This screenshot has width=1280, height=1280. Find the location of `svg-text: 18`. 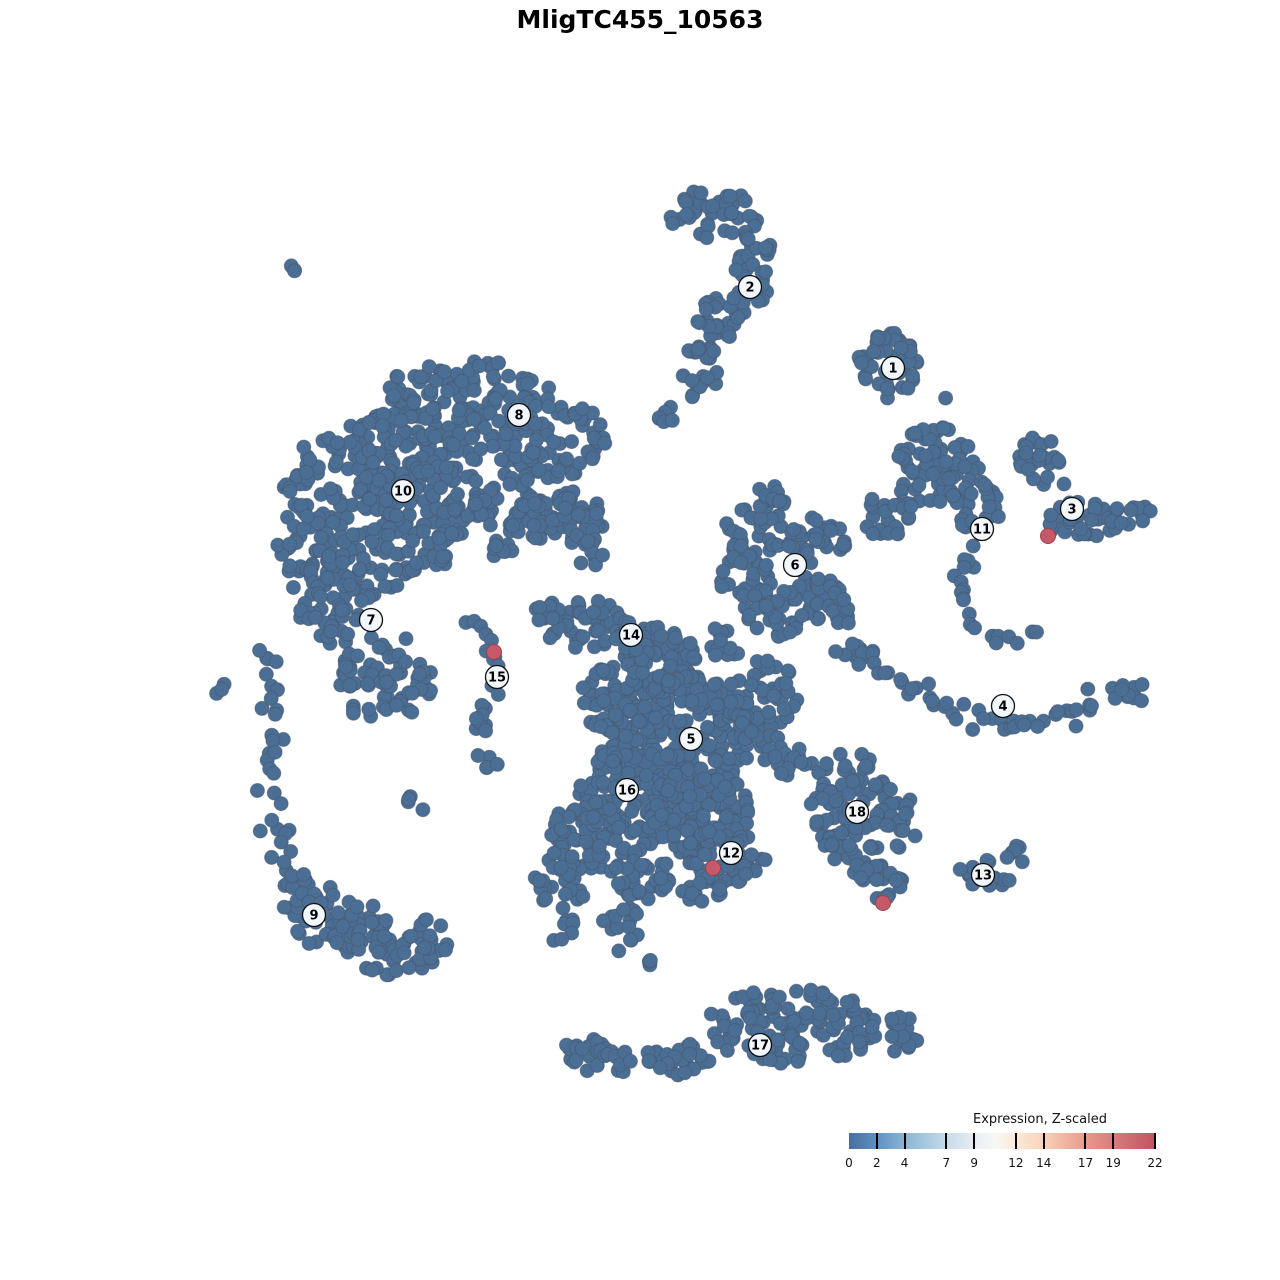

svg-text: 18 is located at coordinates (857, 813).